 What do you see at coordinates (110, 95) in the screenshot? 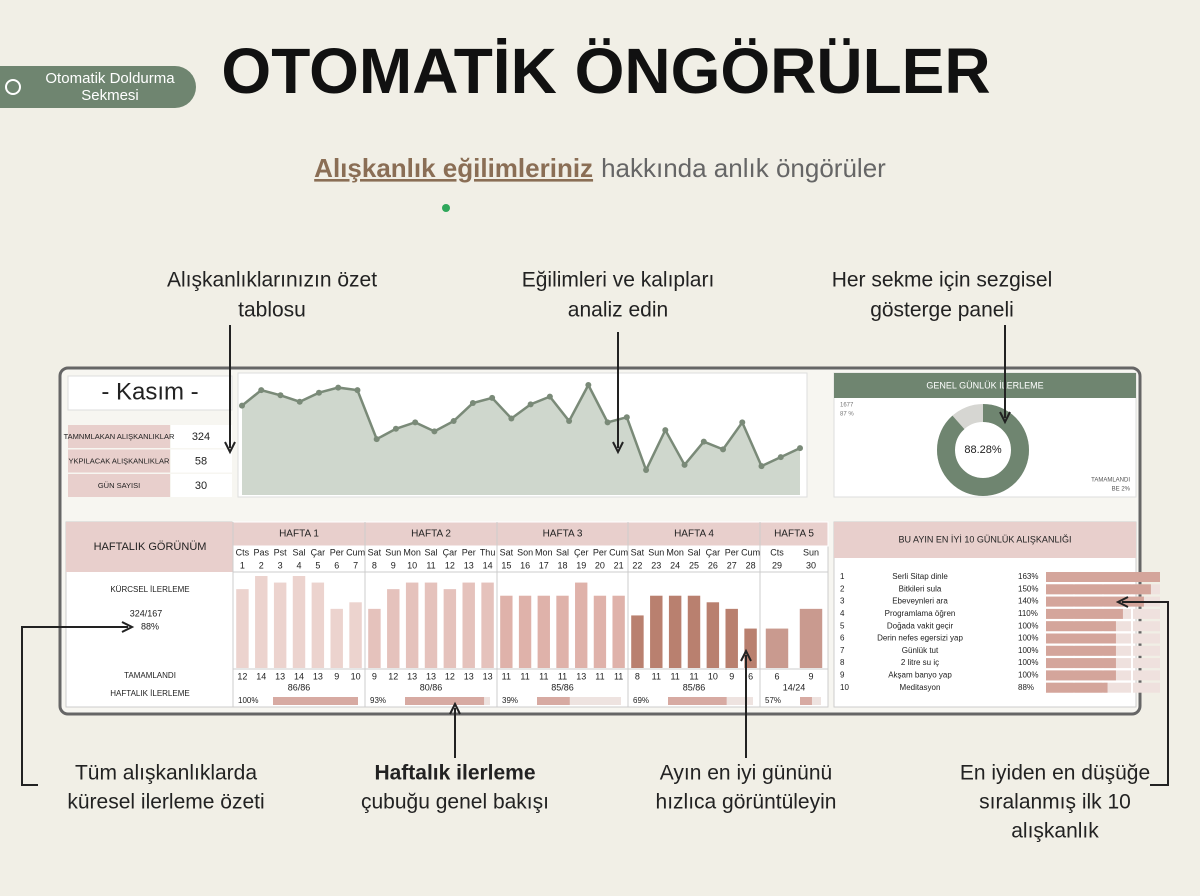
I see `badge-text: Sekmesi` at bounding box center [110, 95].